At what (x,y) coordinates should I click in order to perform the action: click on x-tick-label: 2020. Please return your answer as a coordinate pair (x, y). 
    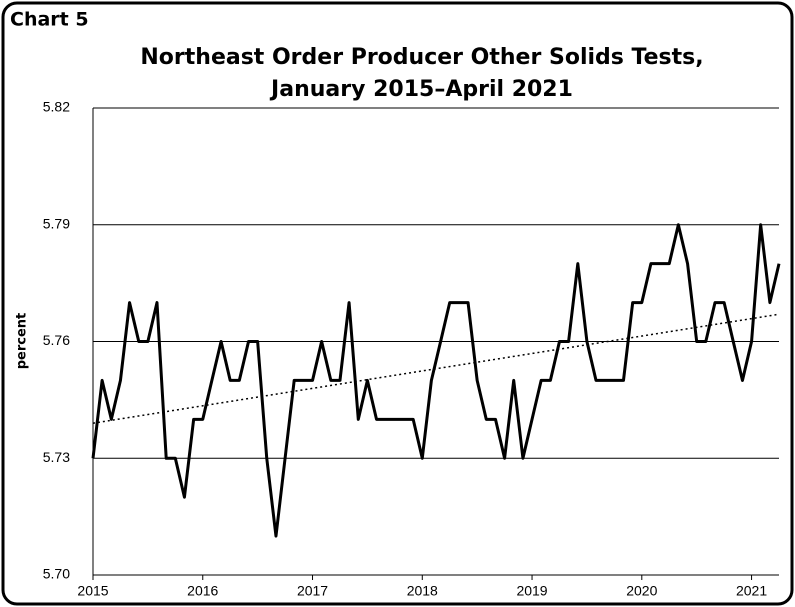
    Looking at the image, I should click on (641, 591).